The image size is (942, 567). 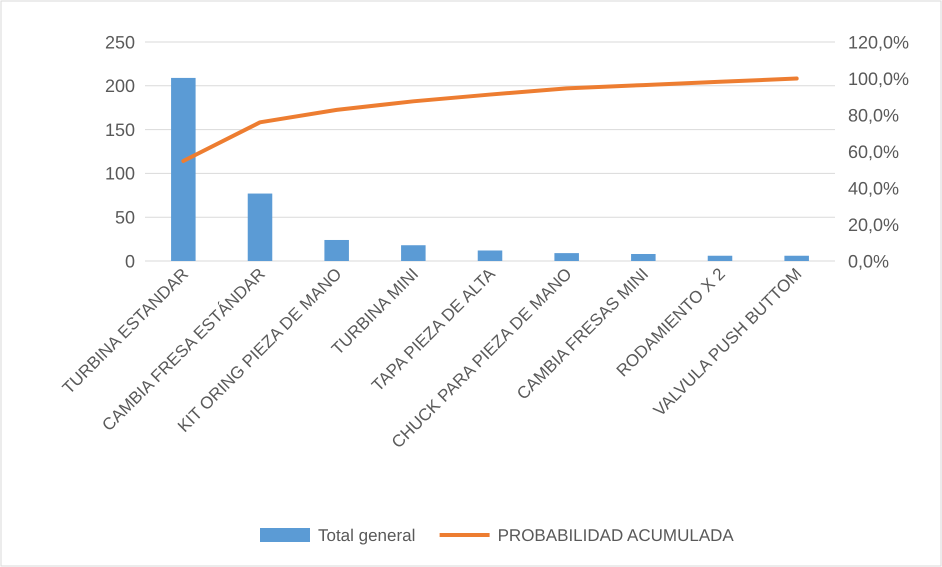 What do you see at coordinates (869, 261) in the screenshot?
I see `y2-tick-label: 0,0%` at bounding box center [869, 261].